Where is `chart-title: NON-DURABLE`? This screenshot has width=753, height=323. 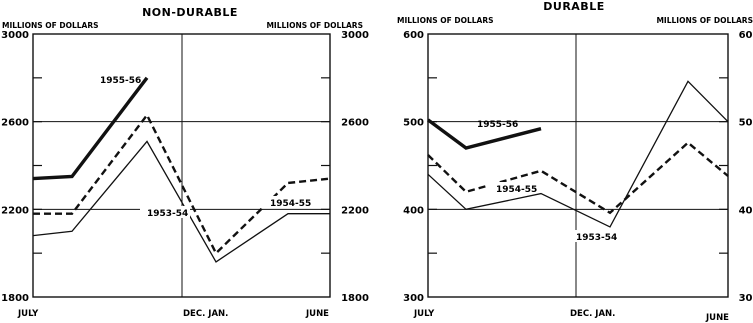 chart-title: NON-DURABLE is located at coordinates (190, 12).